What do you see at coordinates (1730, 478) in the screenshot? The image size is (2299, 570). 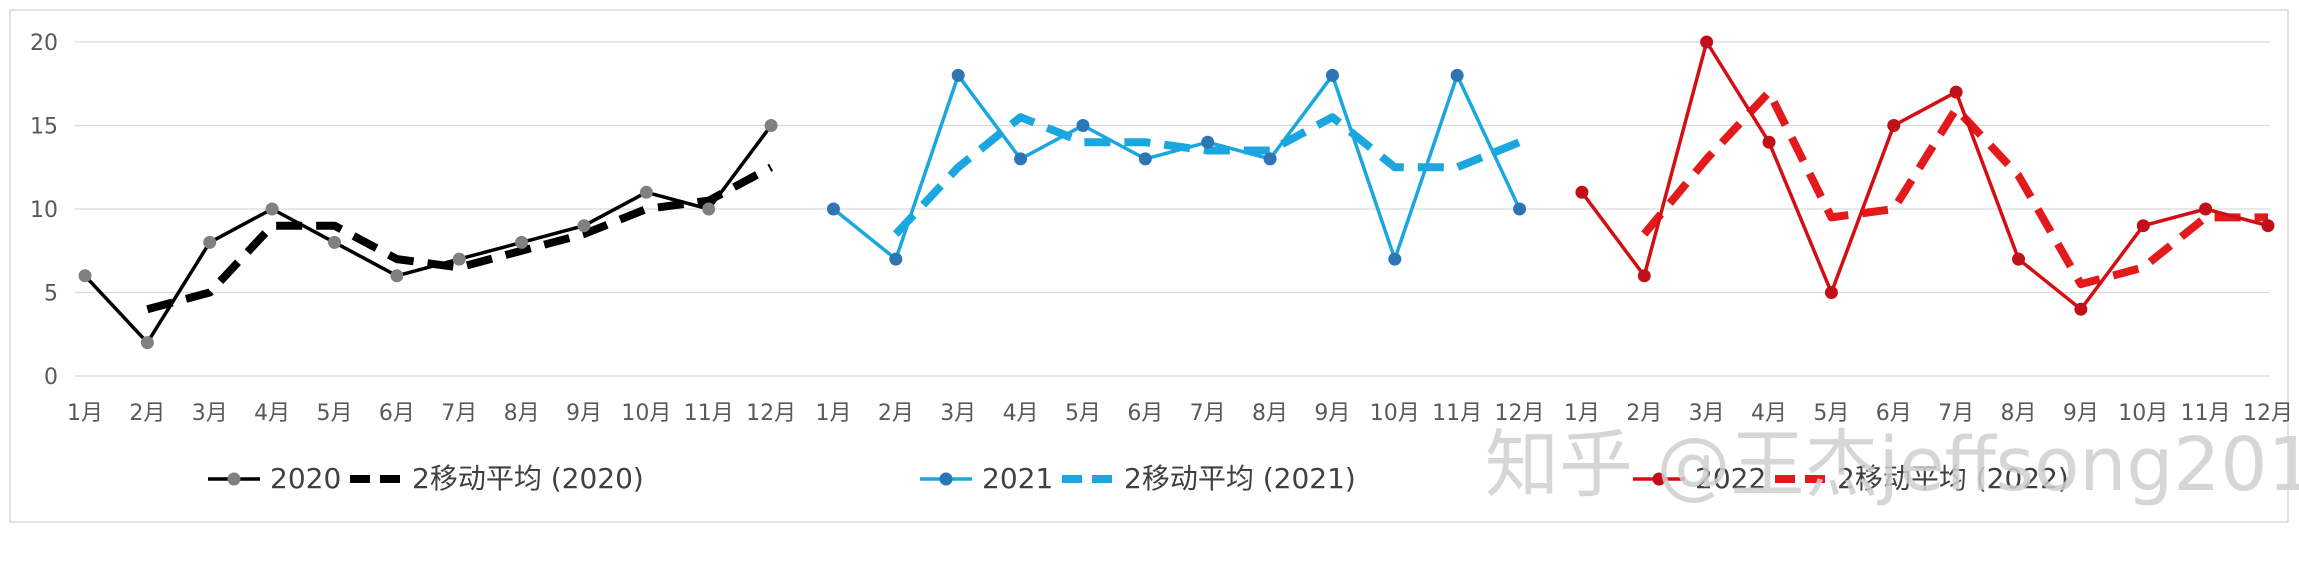 I see `legend-label: 2022` at bounding box center [1730, 478].